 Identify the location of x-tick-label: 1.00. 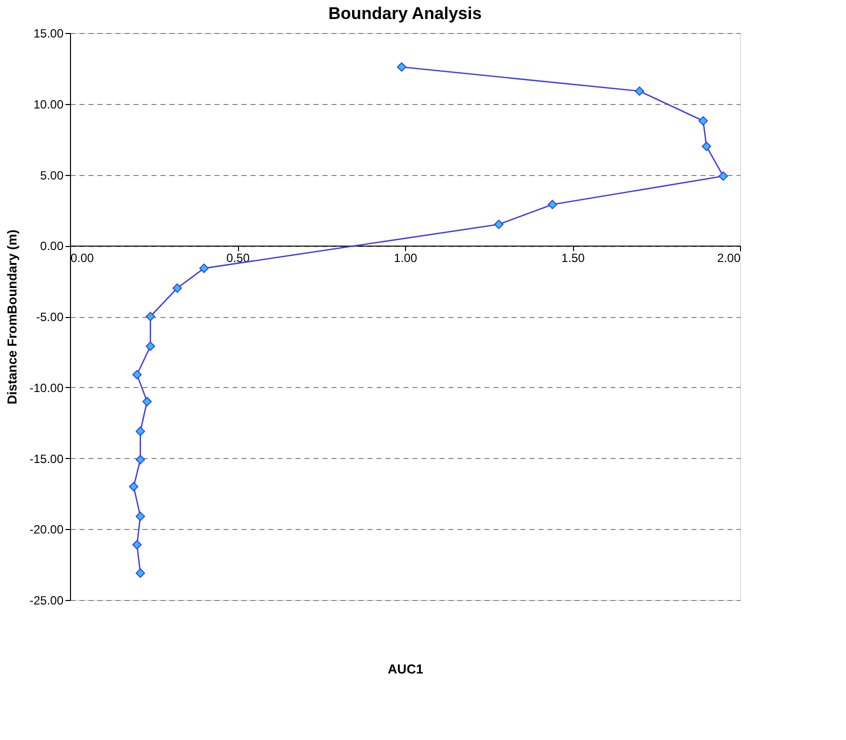
(406, 258).